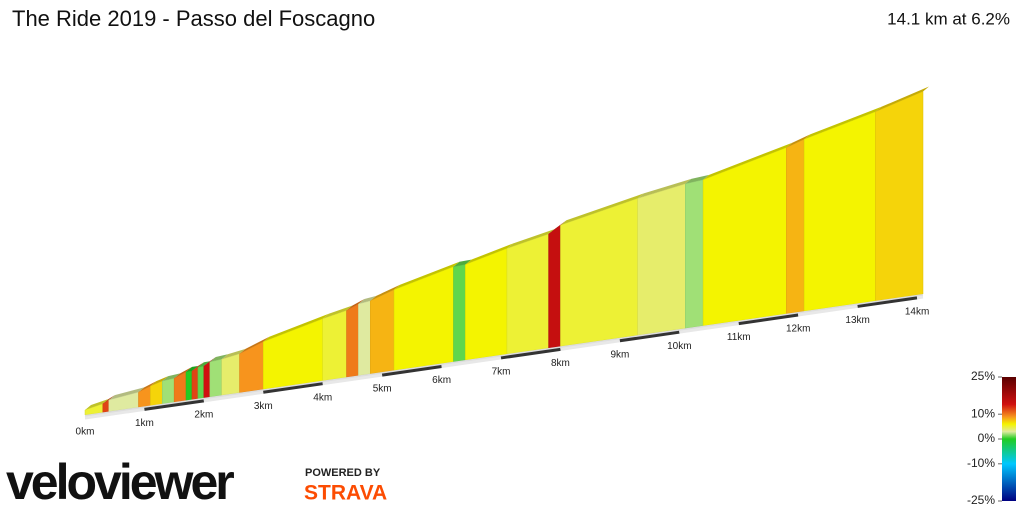 The image size is (1024, 517). What do you see at coordinates (85, 432) in the screenshot?
I see `x-tick-label: 0km` at bounding box center [85, 432].